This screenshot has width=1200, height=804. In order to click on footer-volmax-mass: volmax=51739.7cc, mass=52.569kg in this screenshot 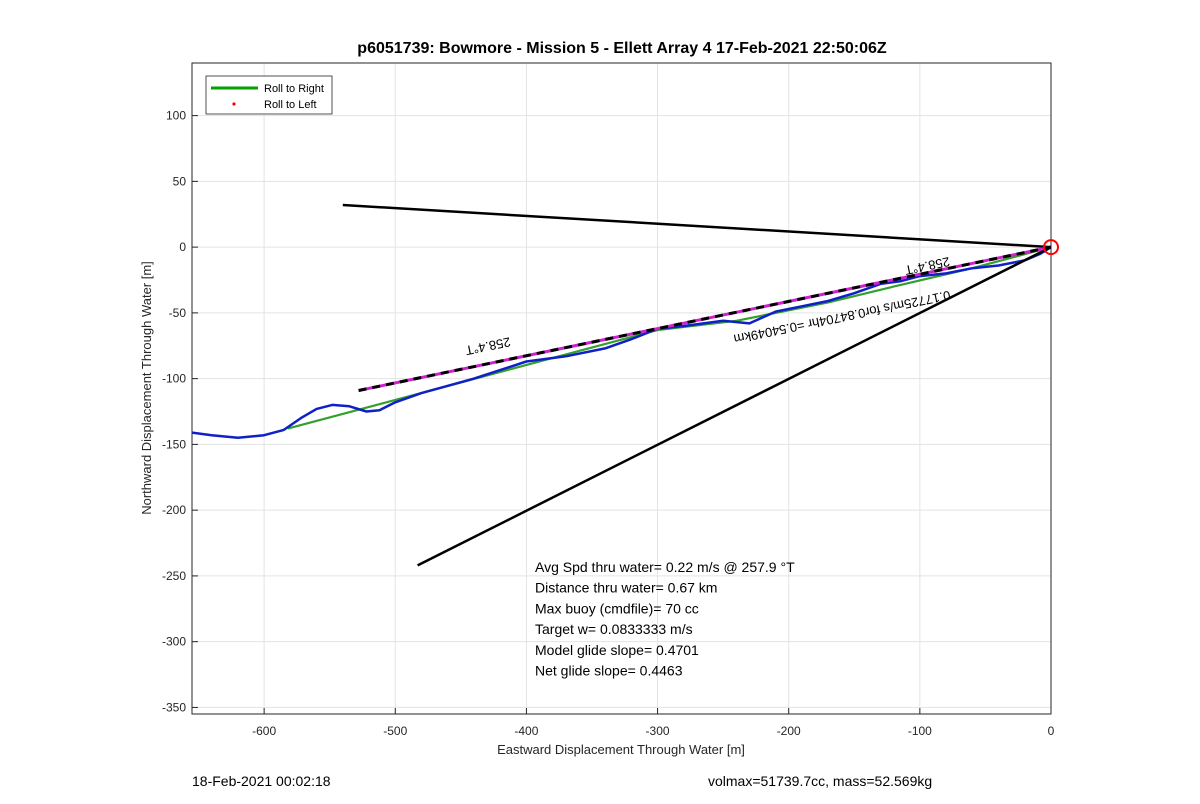, I will do `click(820, 781)`.